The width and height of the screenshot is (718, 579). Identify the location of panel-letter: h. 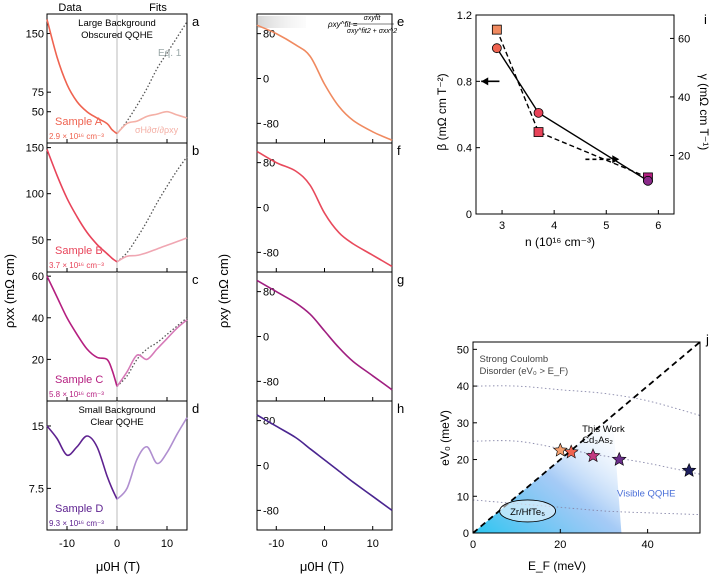
(400, 408).